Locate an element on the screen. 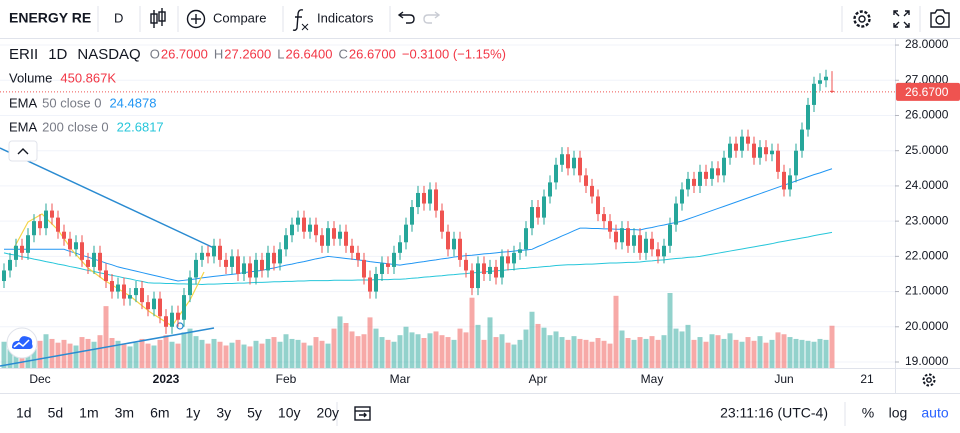 This screenshot has width=960, height=433. undo-button is located at coordinates (406, 17).